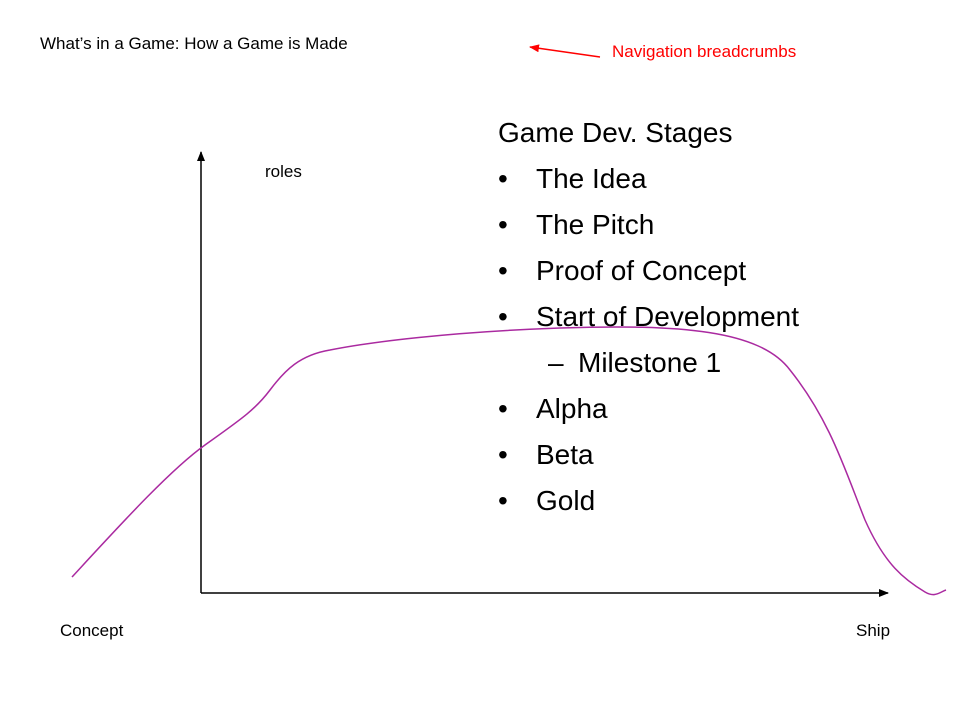  Describe the element at coordinates (591, 178) in the screenshot. I see `stage-label: The Idea` at that location.